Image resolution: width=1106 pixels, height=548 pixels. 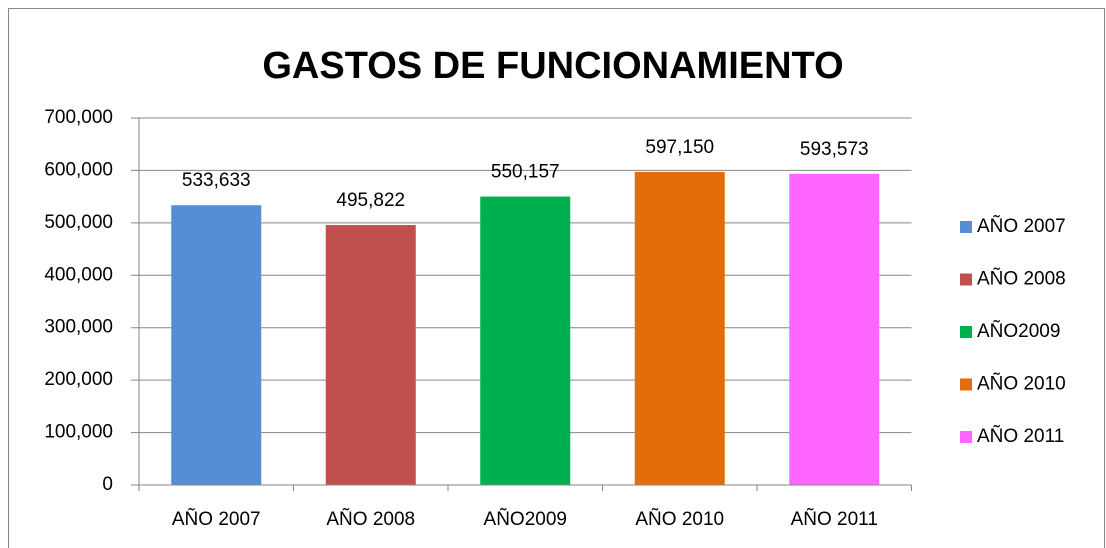 What do you see at coordinates (525, 519) in the screenshot?
I see `x-tick-label: AÑO2009` at bounding box center [525, 519].